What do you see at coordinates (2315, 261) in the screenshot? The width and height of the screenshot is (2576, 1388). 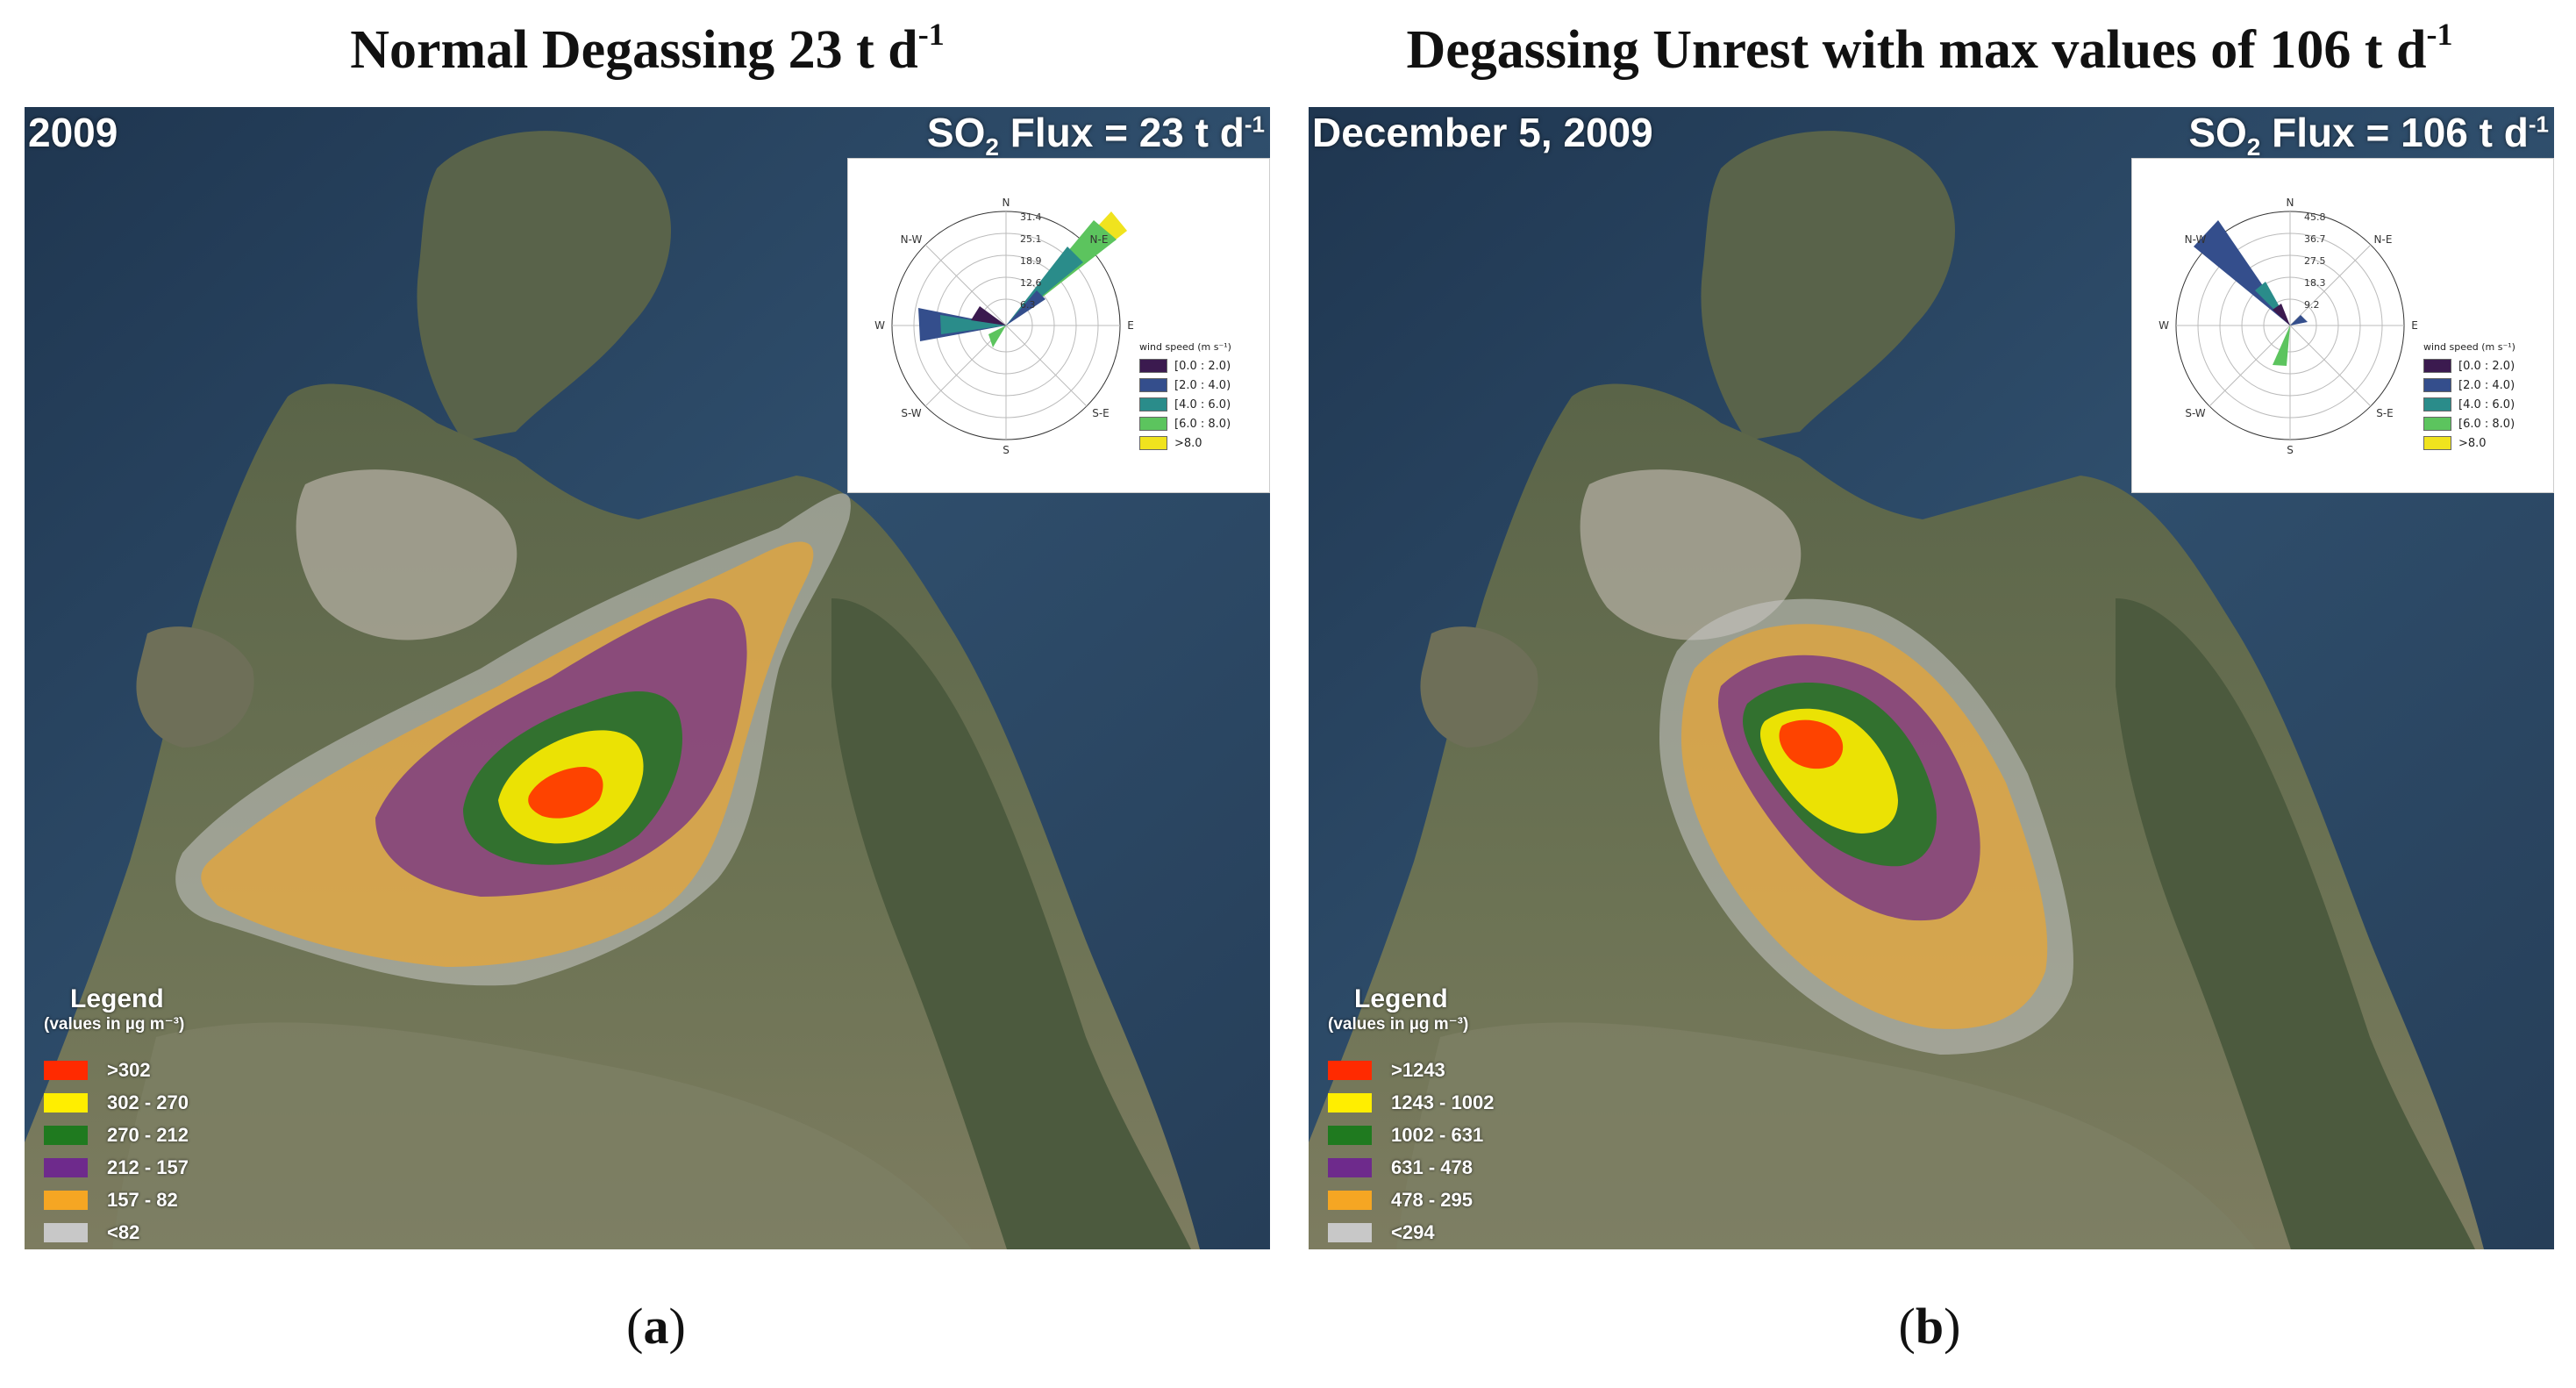 I see `wind-radial-tick-b: 27.5` at bounding box center [2315, 261].